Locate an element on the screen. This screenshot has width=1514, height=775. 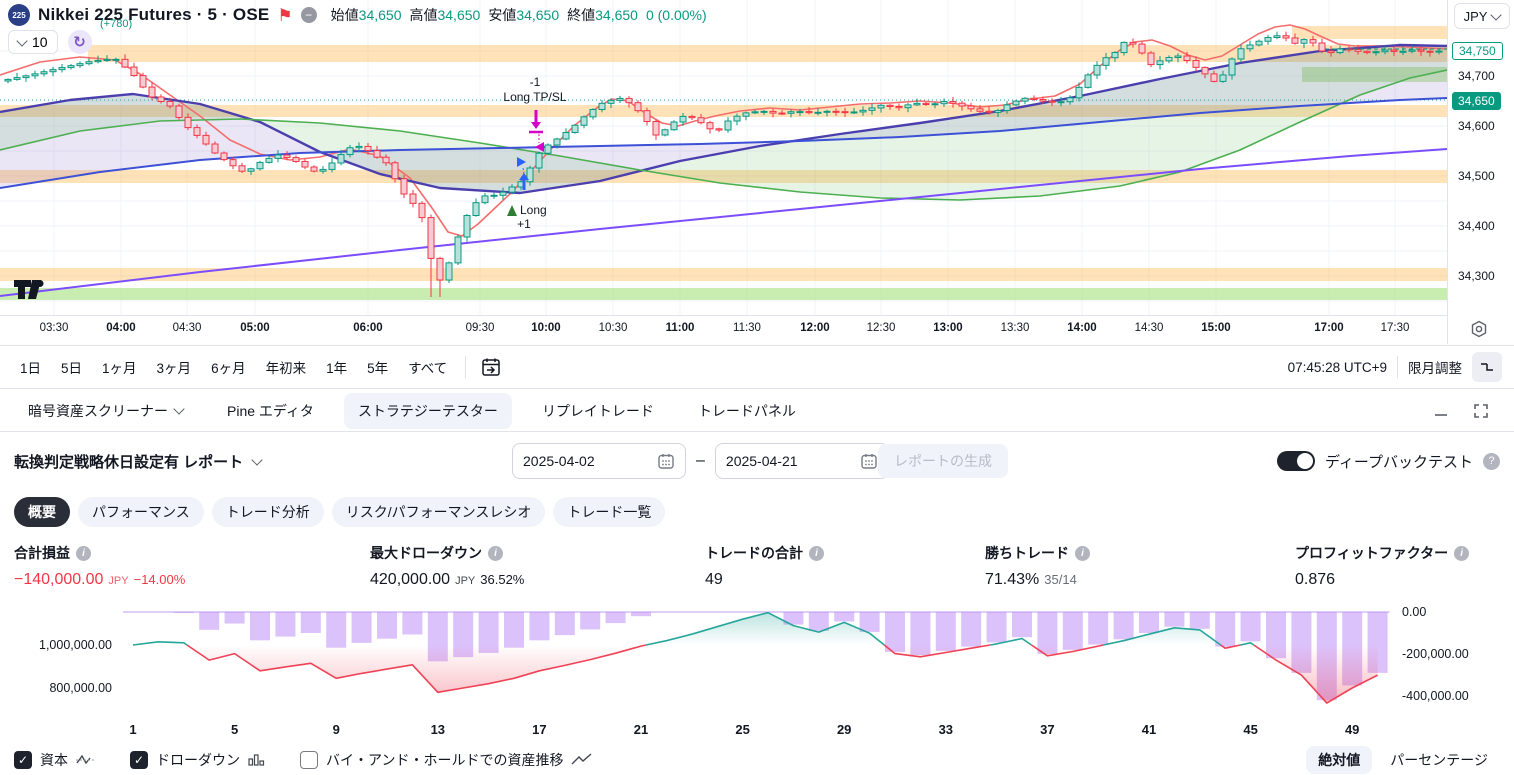
date-to-value: 2025-04-21 is located at coordinates (761, 461).